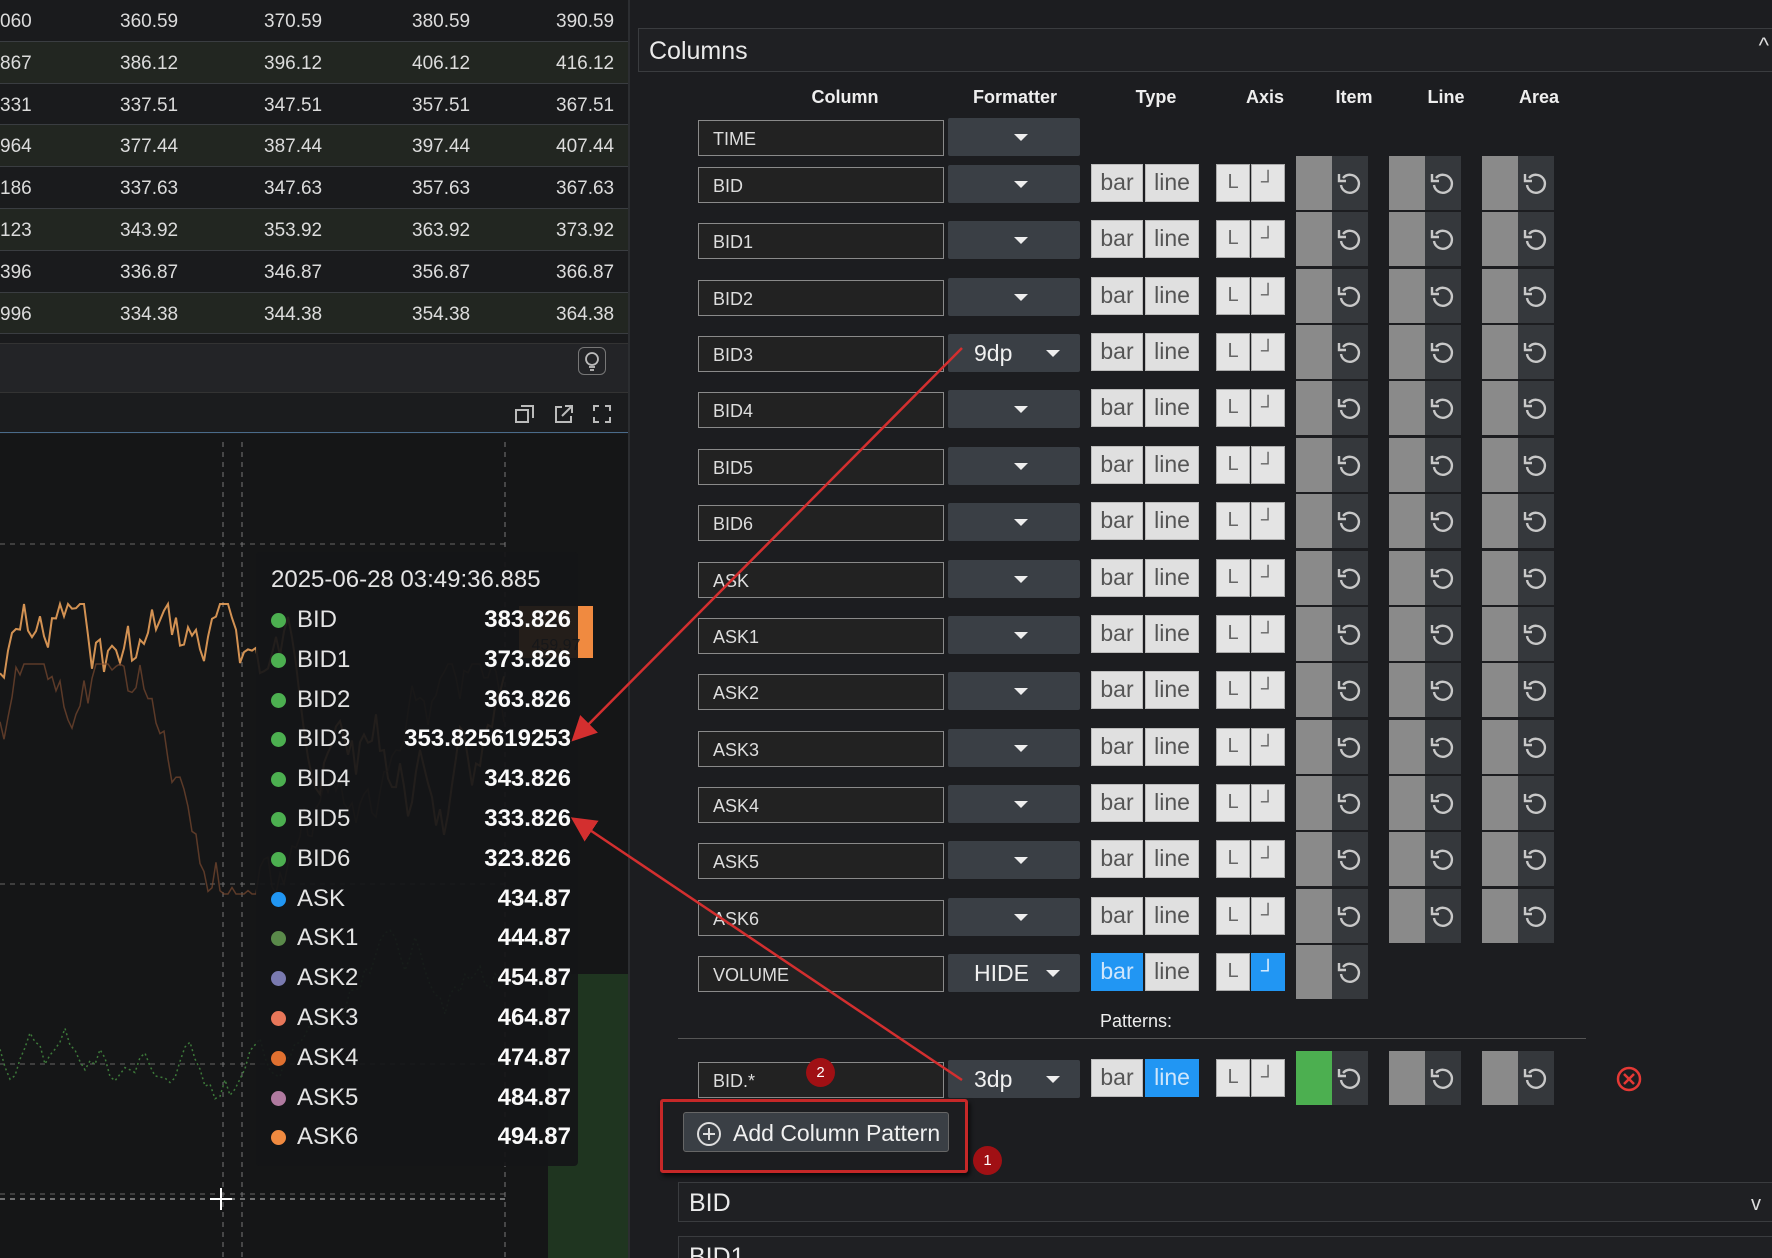 This screenshot has height=1258, width=1772. I want to click on column-row-name-input: ASK6, so click(821, 918).